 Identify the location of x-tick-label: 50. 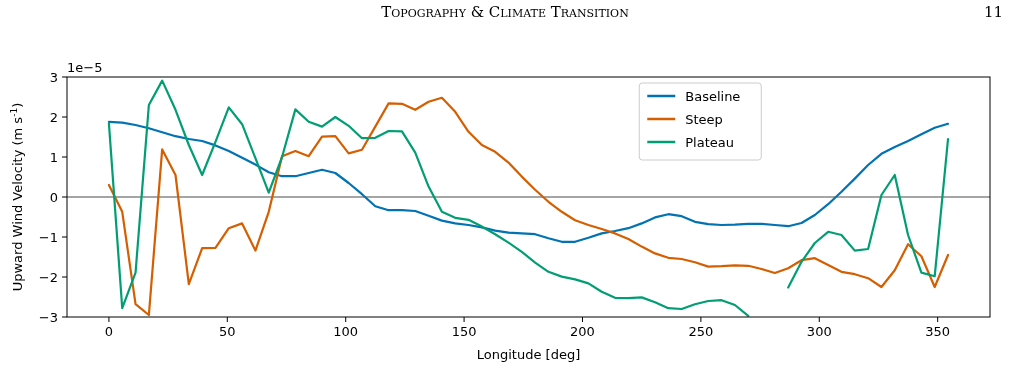
(227, 331).